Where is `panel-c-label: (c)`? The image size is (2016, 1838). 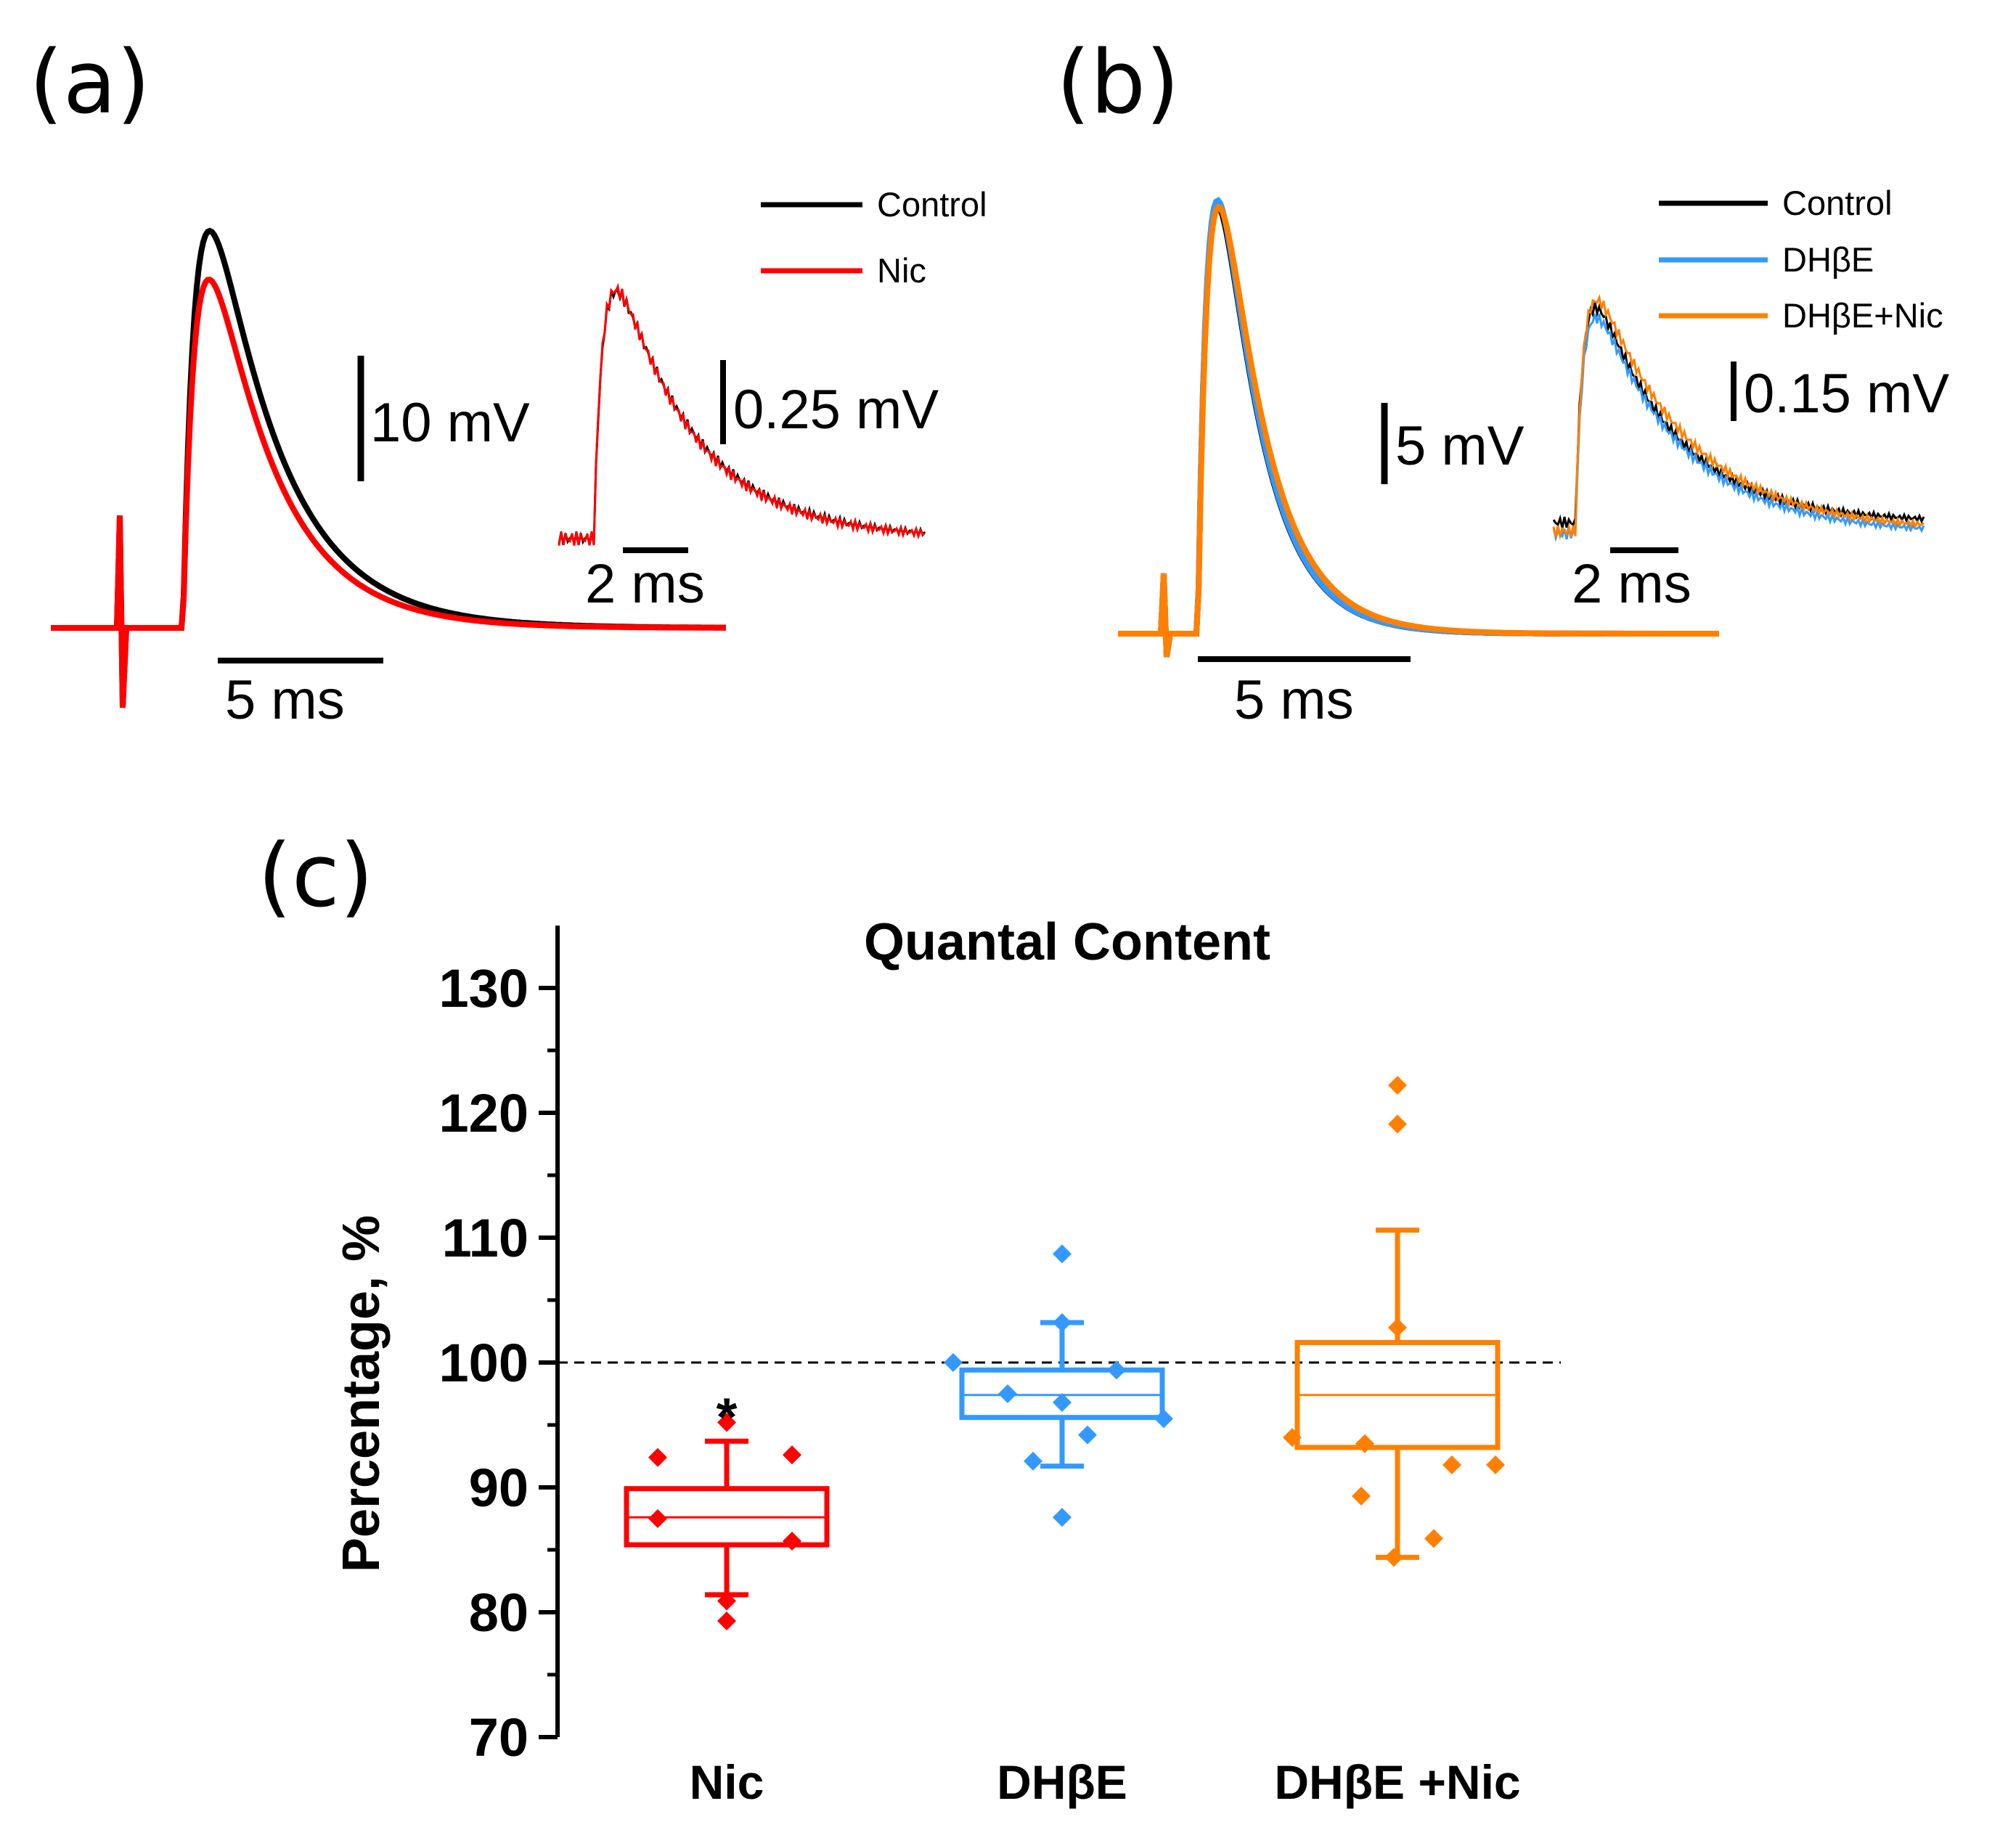
panel-c-label: (c) is located at coordinates (316, 876).